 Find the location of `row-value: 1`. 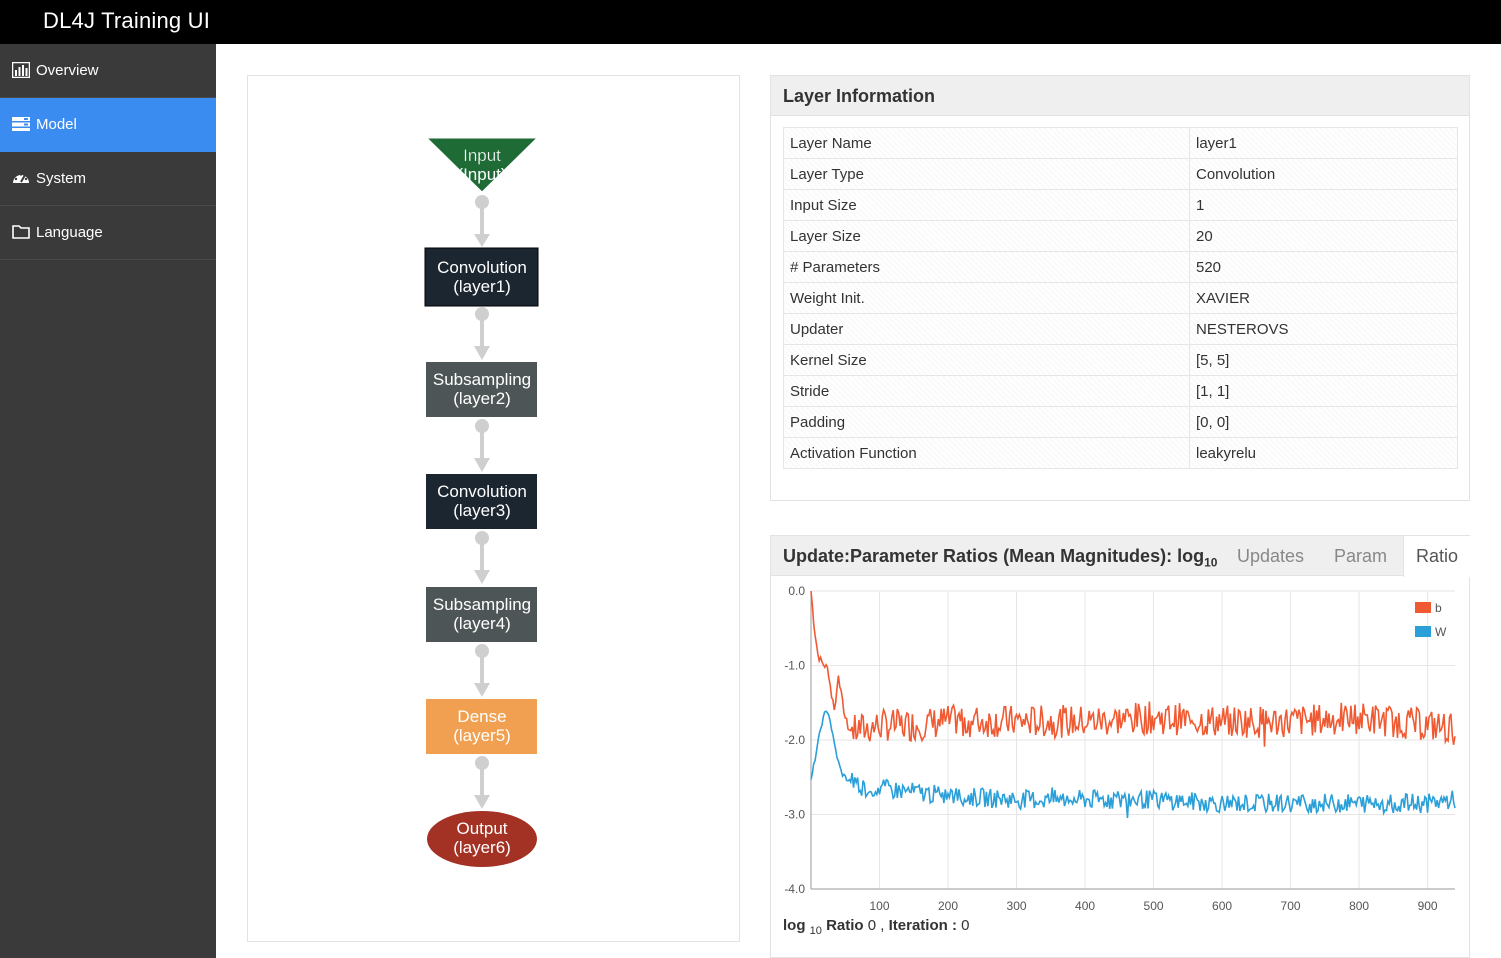

row-value: 1 is located at coordinates (1323, 205).